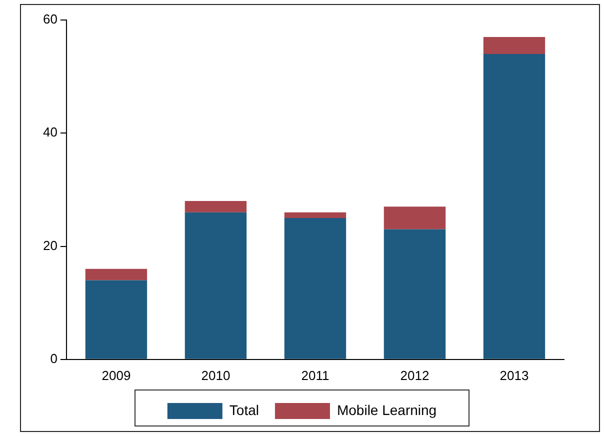 Image resolution: width=604 pixels, height=437 pixels. Describe the element at coordinates (315, 375) in the screenshot. I see `x-tick-label: 2011` at that location.